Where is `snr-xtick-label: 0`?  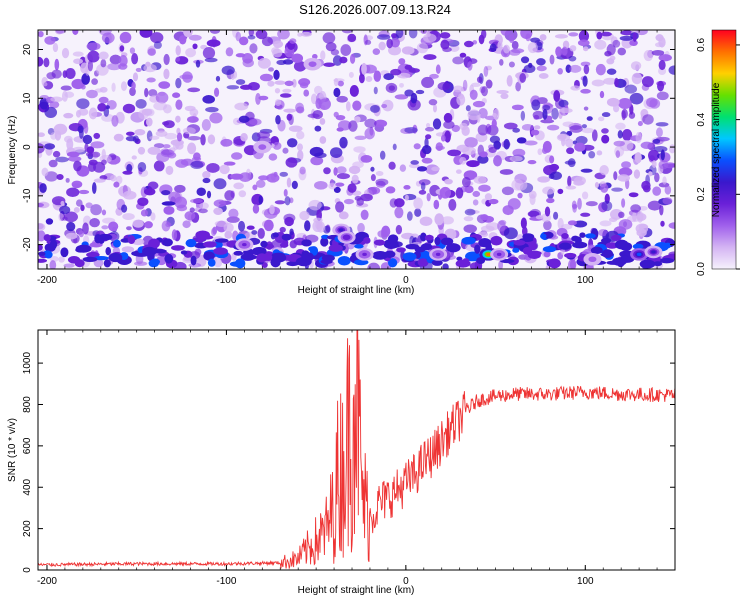
snr-xtick-label: 0 is located at coordinates (406, 581).